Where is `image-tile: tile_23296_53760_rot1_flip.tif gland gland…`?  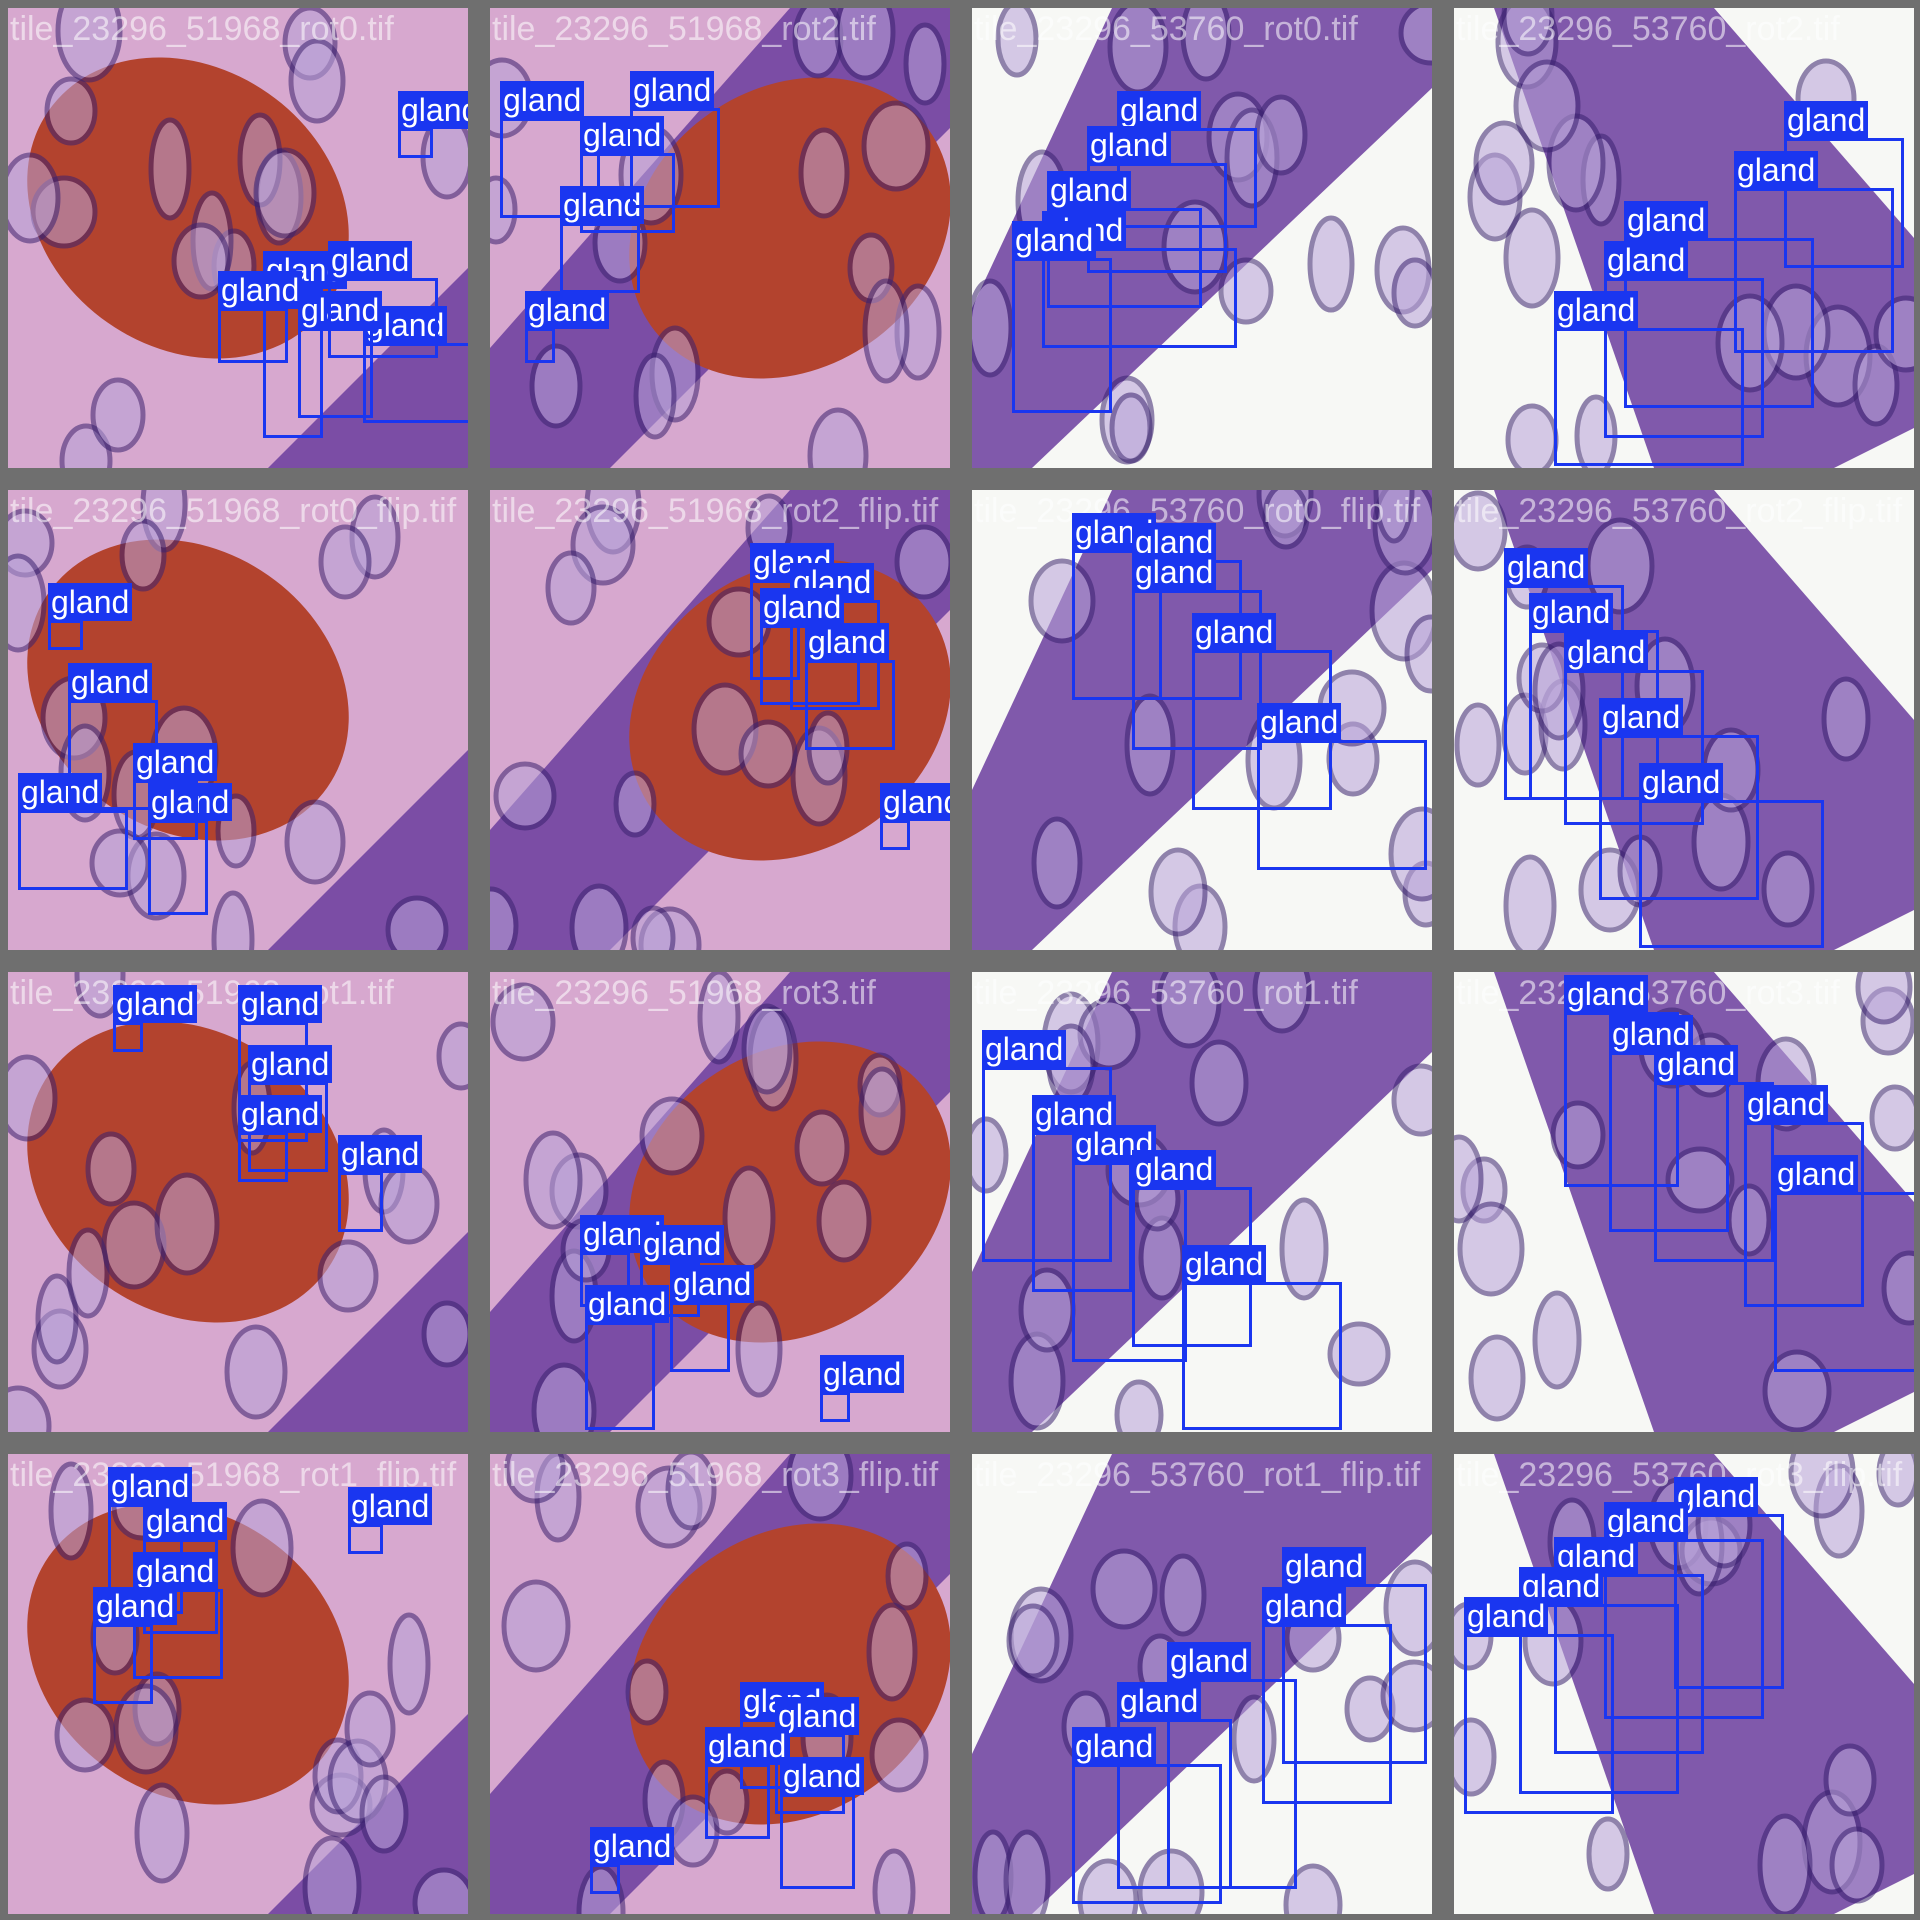 image-tile: tile_23296_53760_rot1_flip.tif gland gland… is located at coordinates (1202, 1684).